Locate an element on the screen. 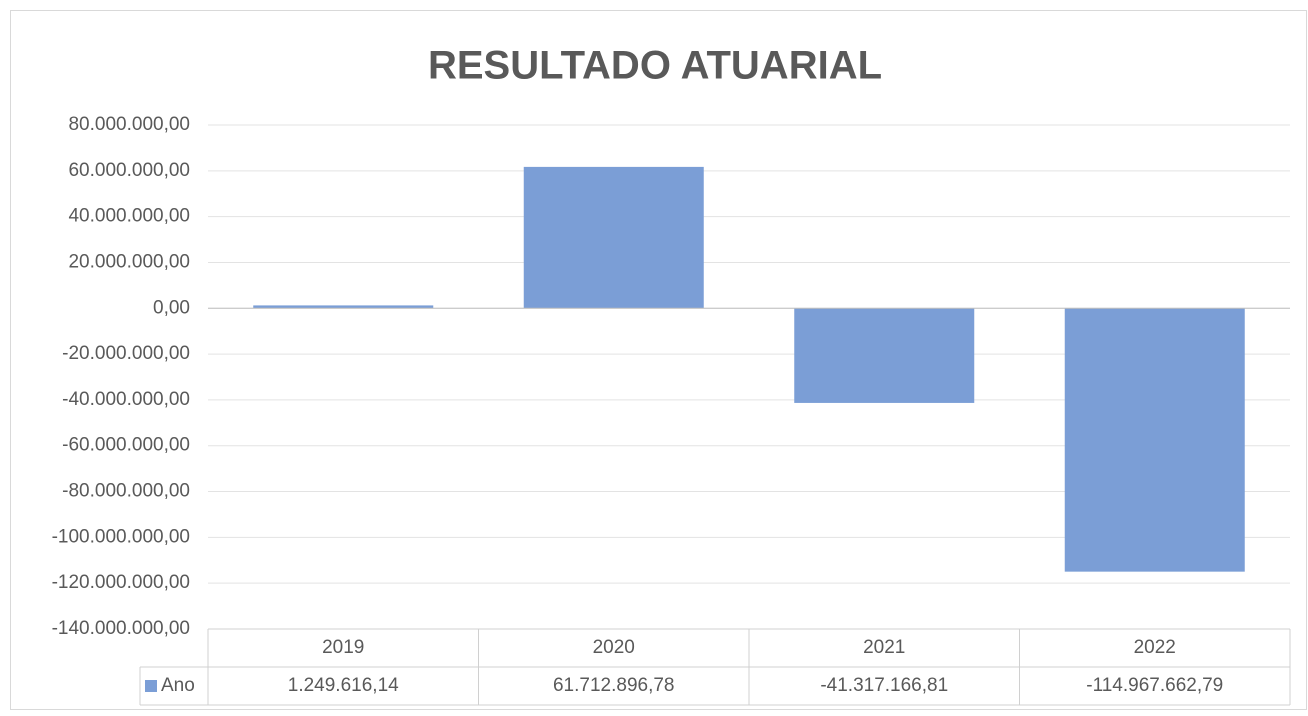  data-label: 1.249.616,14 is located at coordinates (343, 685).